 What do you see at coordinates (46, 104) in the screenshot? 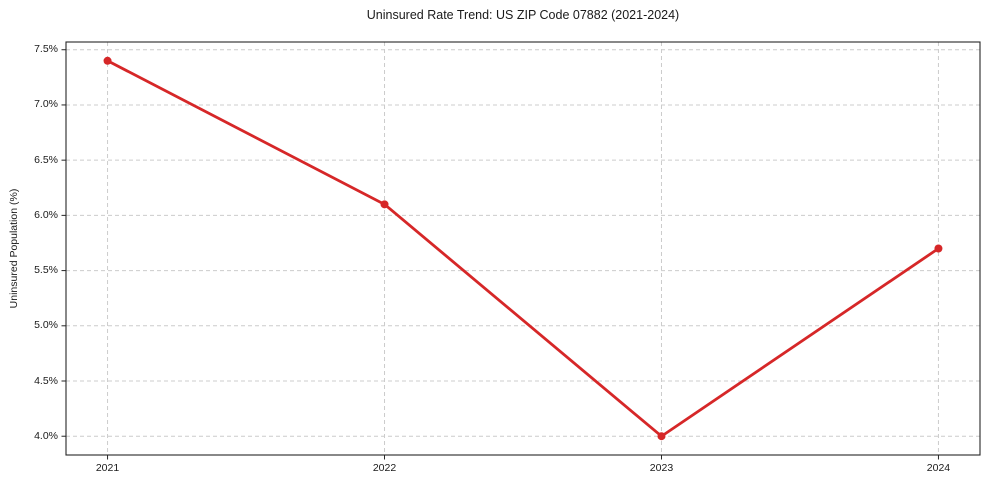
I see `y-tick-label: 7.0%` at bounding box center [46, 104].